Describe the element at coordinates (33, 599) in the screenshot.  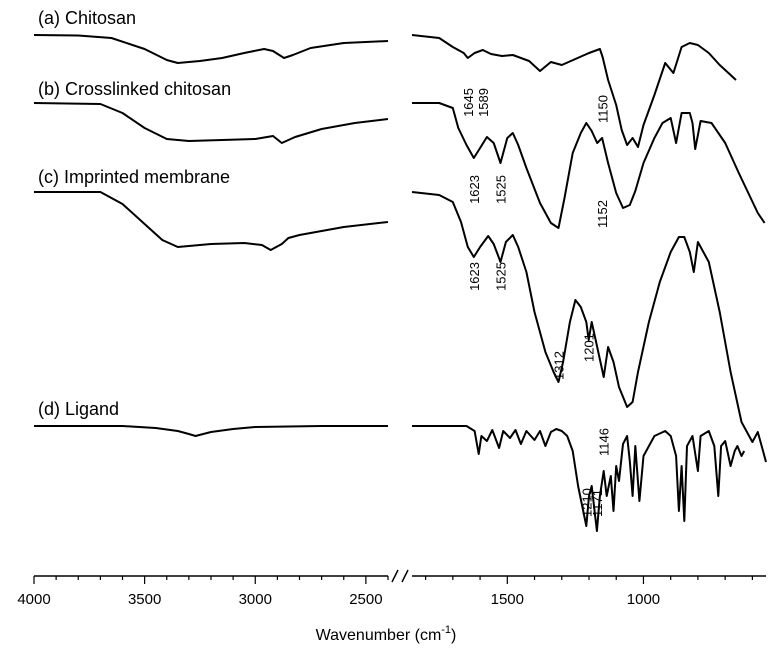
I see `x-tick-label-4000: 4000` at that location.